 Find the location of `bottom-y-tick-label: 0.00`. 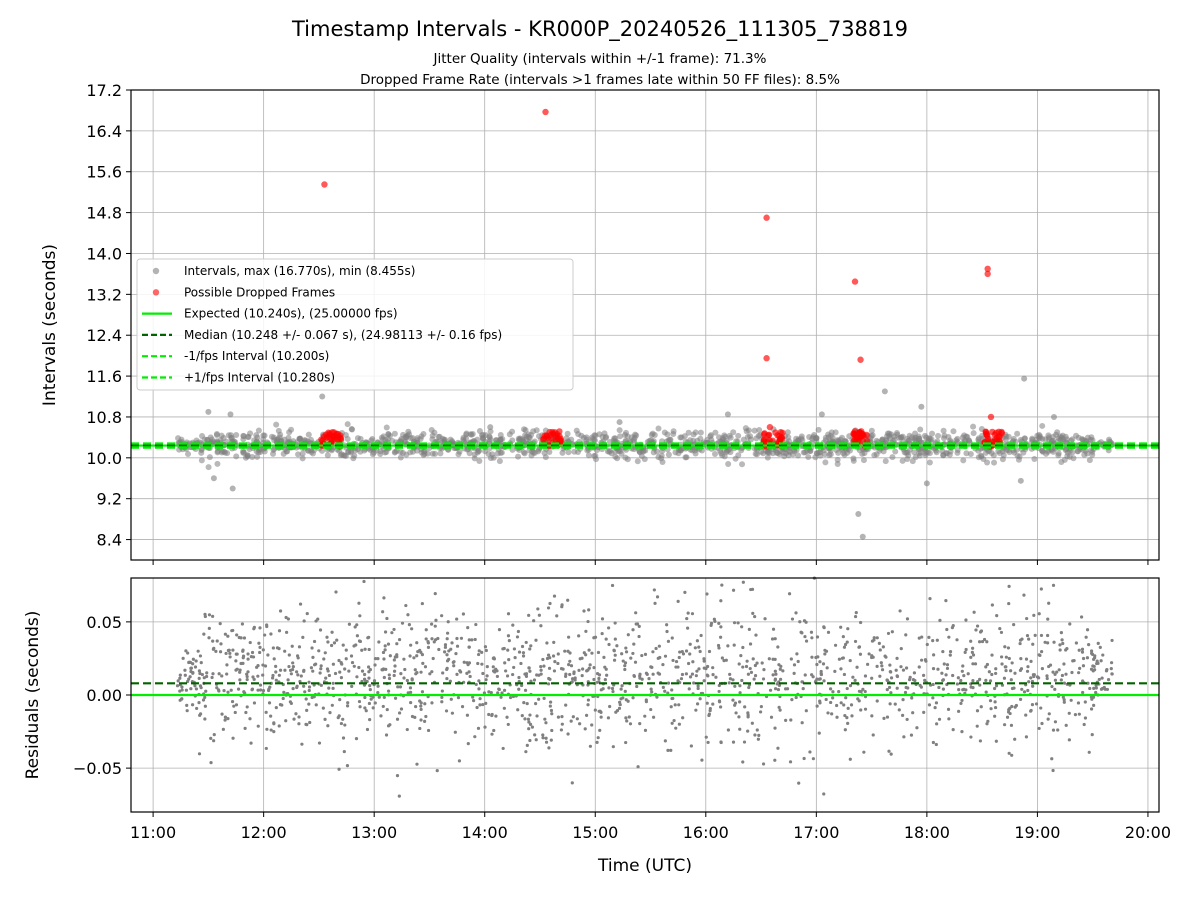

bottom-y-tick-label: 0.00 is located at coordinates (104, 695).